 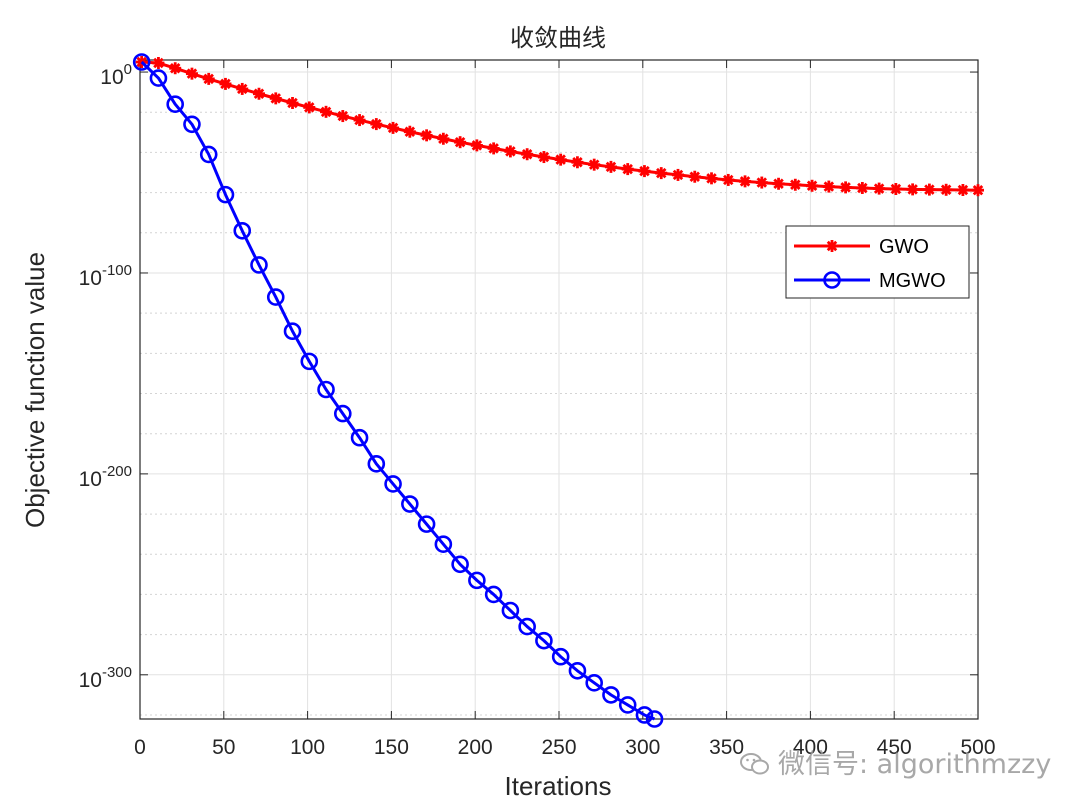 What do you see at coordinates (904, 247) in the screenshot?
I see `legend-label: GWO` at bounding box center [904, 247].